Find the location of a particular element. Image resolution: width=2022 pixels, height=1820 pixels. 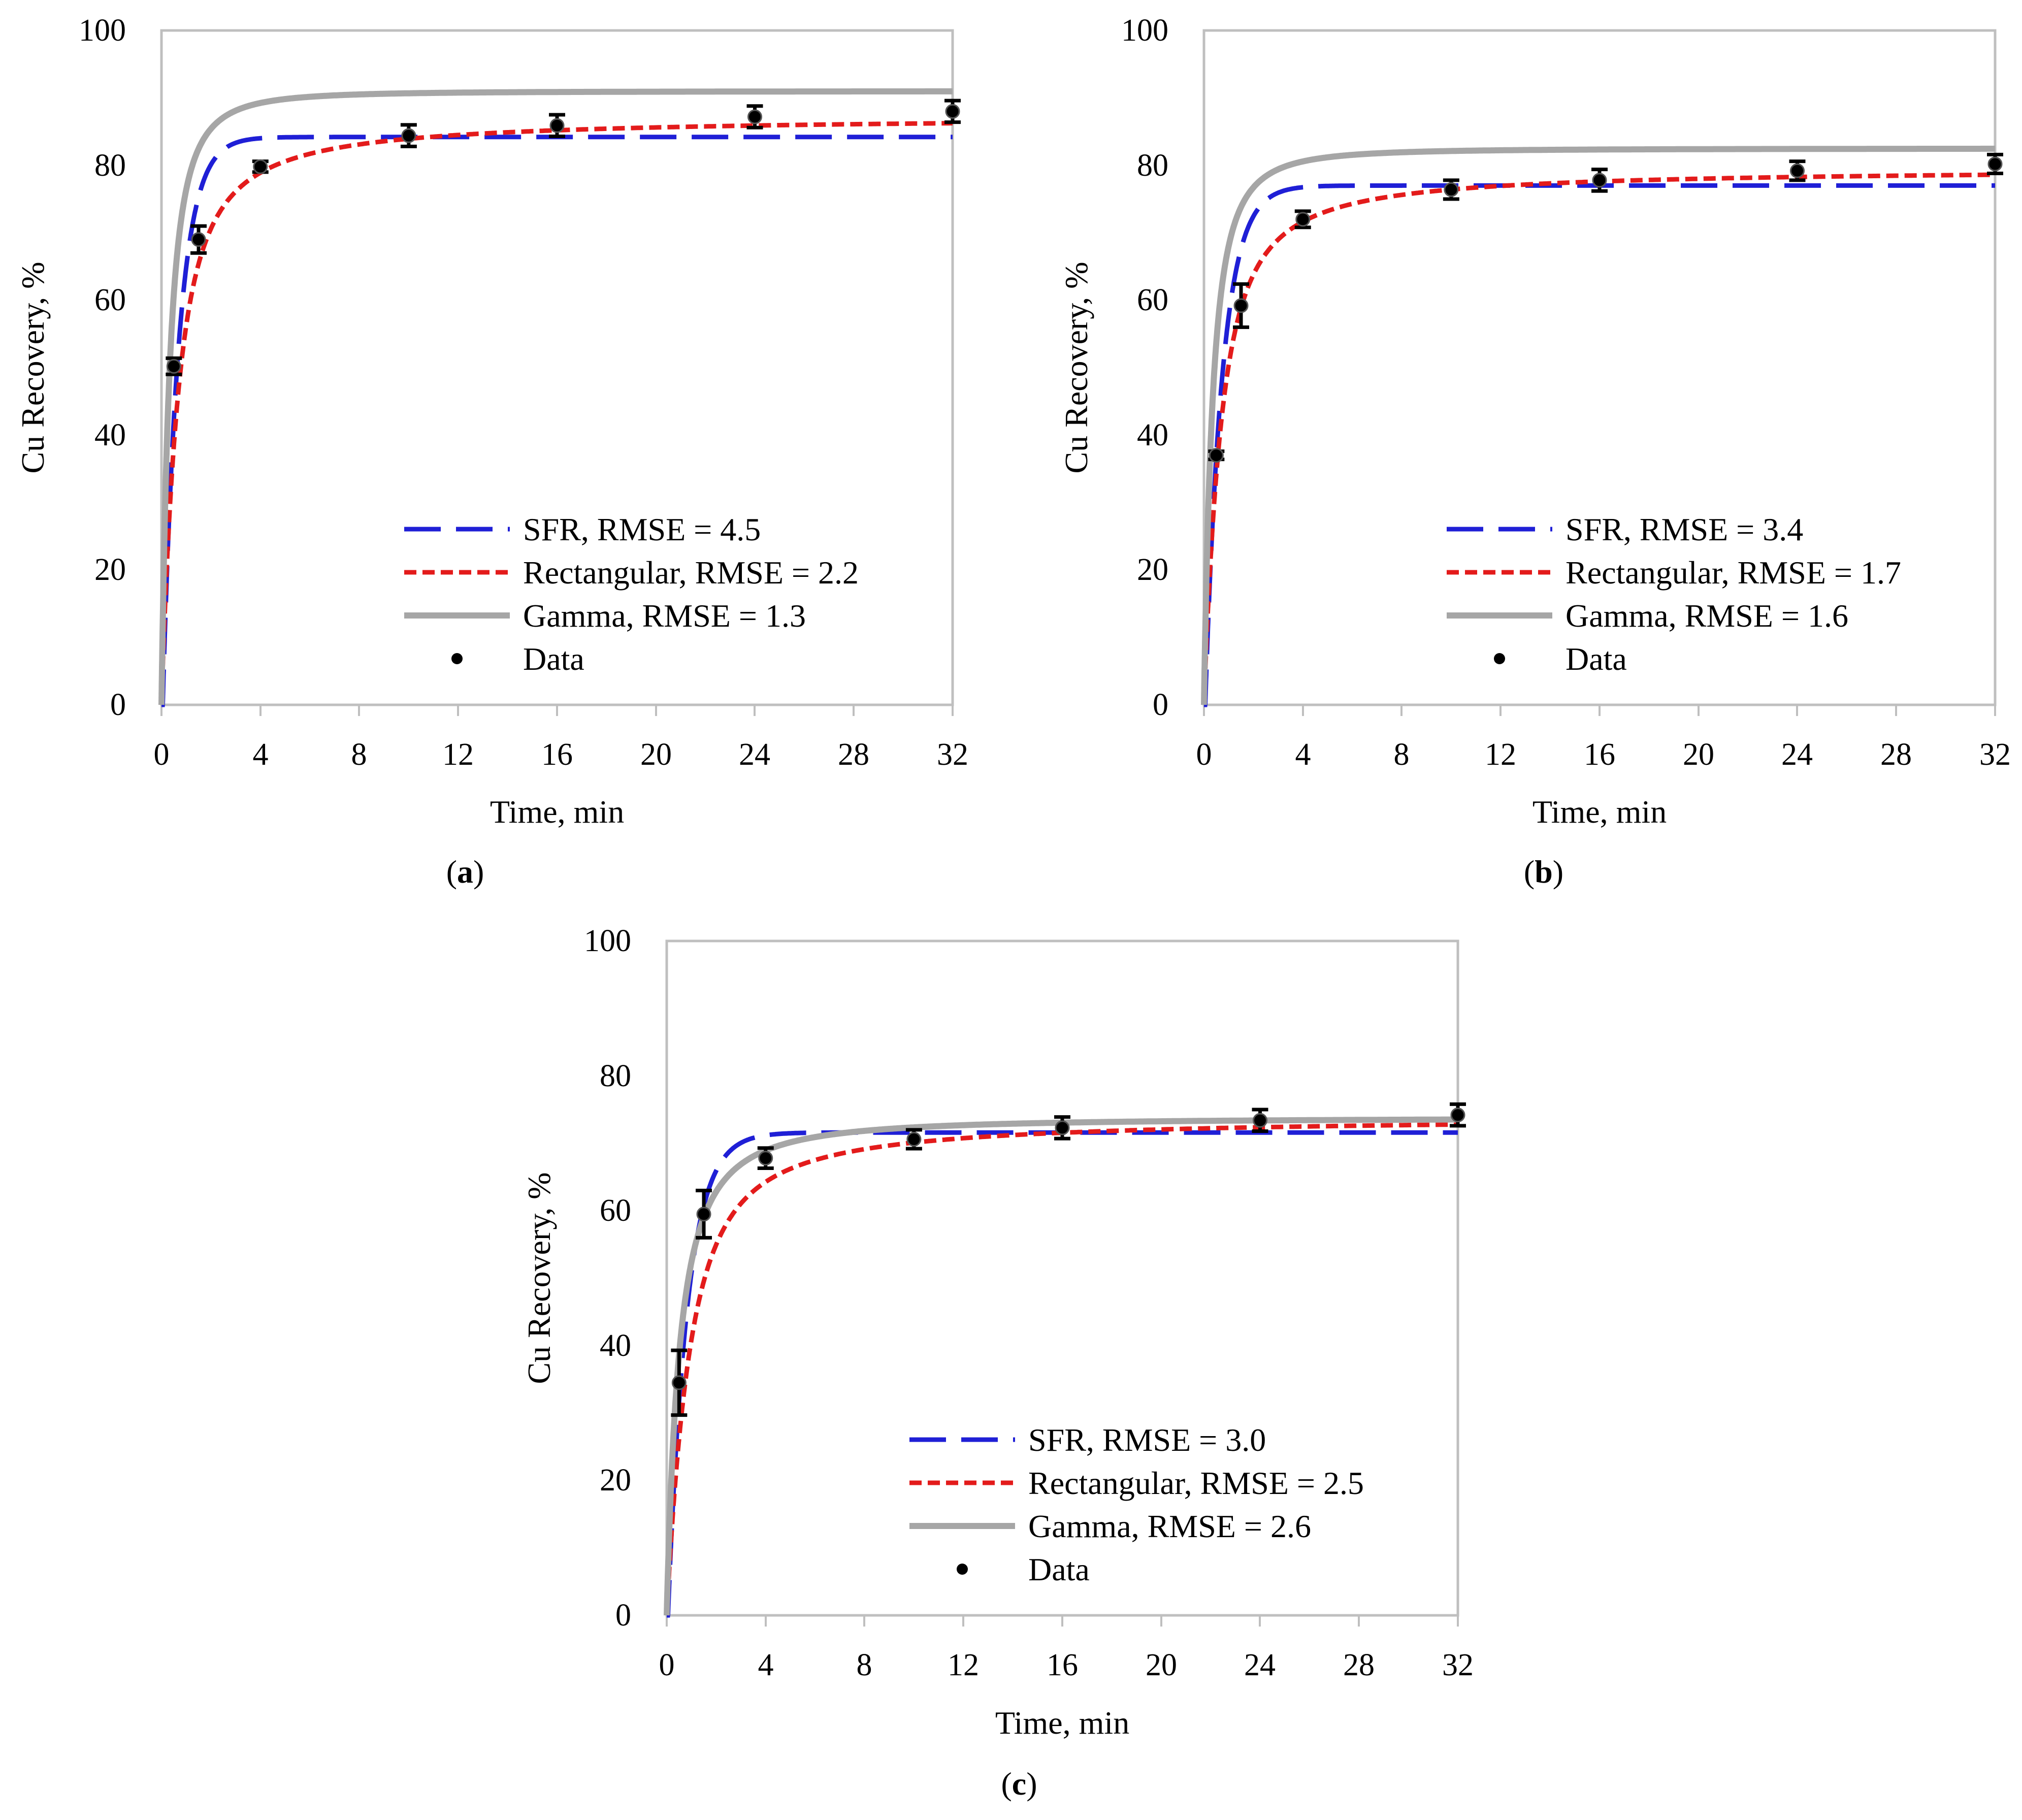

panel-tag-b: (b) is located at coordinates (1543, 872).